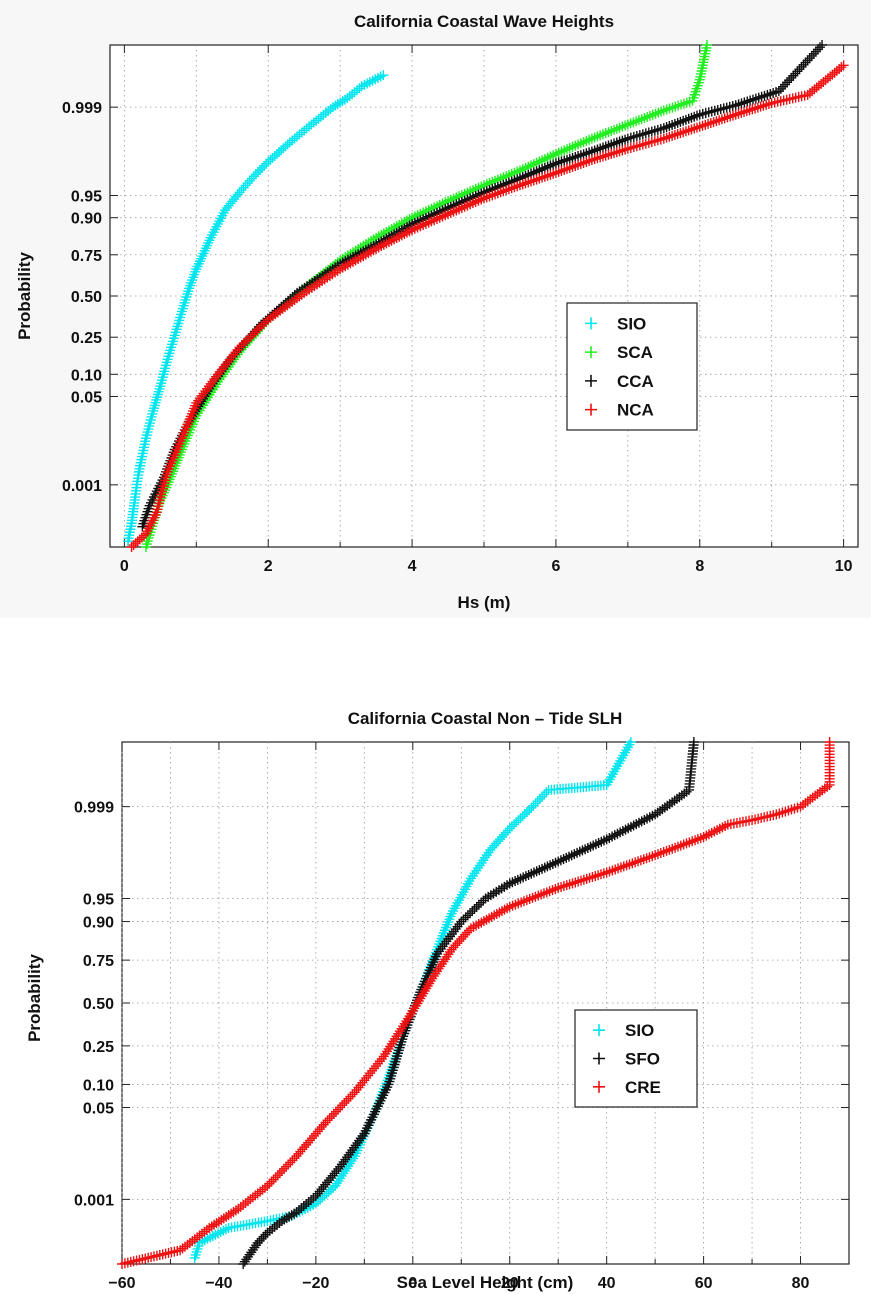 Image resolution: width=871 pixels, height=1294 pixels. I want to click on x-axis-label: Sea Level Height (cm), so click(485, 1282).